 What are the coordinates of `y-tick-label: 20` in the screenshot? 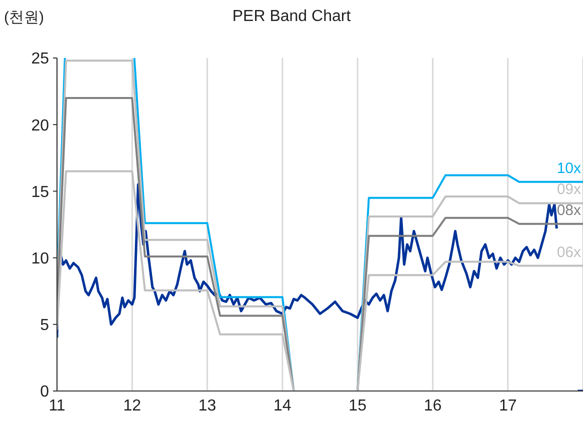 It's located at (40, 125).